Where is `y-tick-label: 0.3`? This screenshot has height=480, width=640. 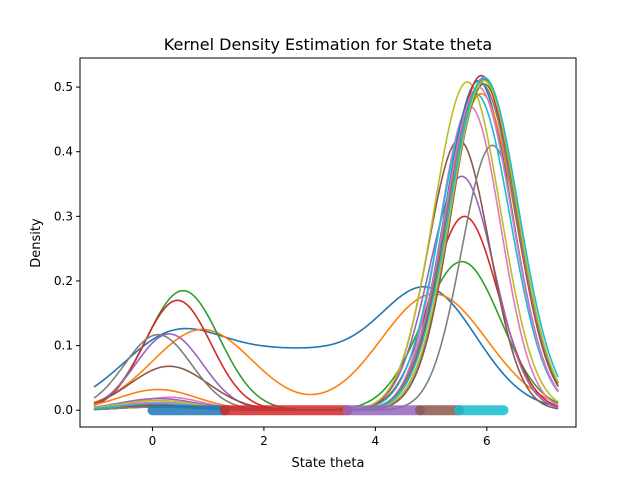
y-tick-label: 0.3 is located at coordinates (63, 216).